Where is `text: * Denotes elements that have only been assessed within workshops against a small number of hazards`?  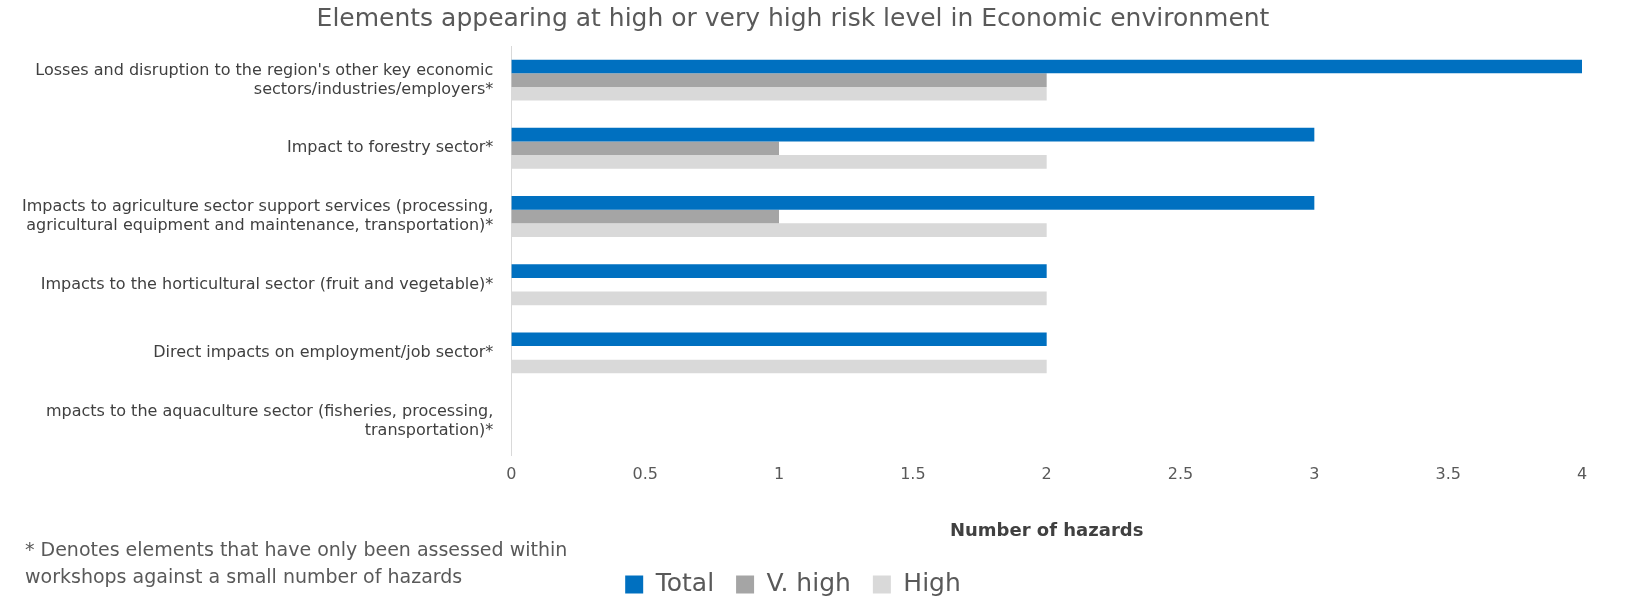 text: * Denotes elements that have only been assessed within workshops against a small number of hazards is located at coordinates (297, 563).